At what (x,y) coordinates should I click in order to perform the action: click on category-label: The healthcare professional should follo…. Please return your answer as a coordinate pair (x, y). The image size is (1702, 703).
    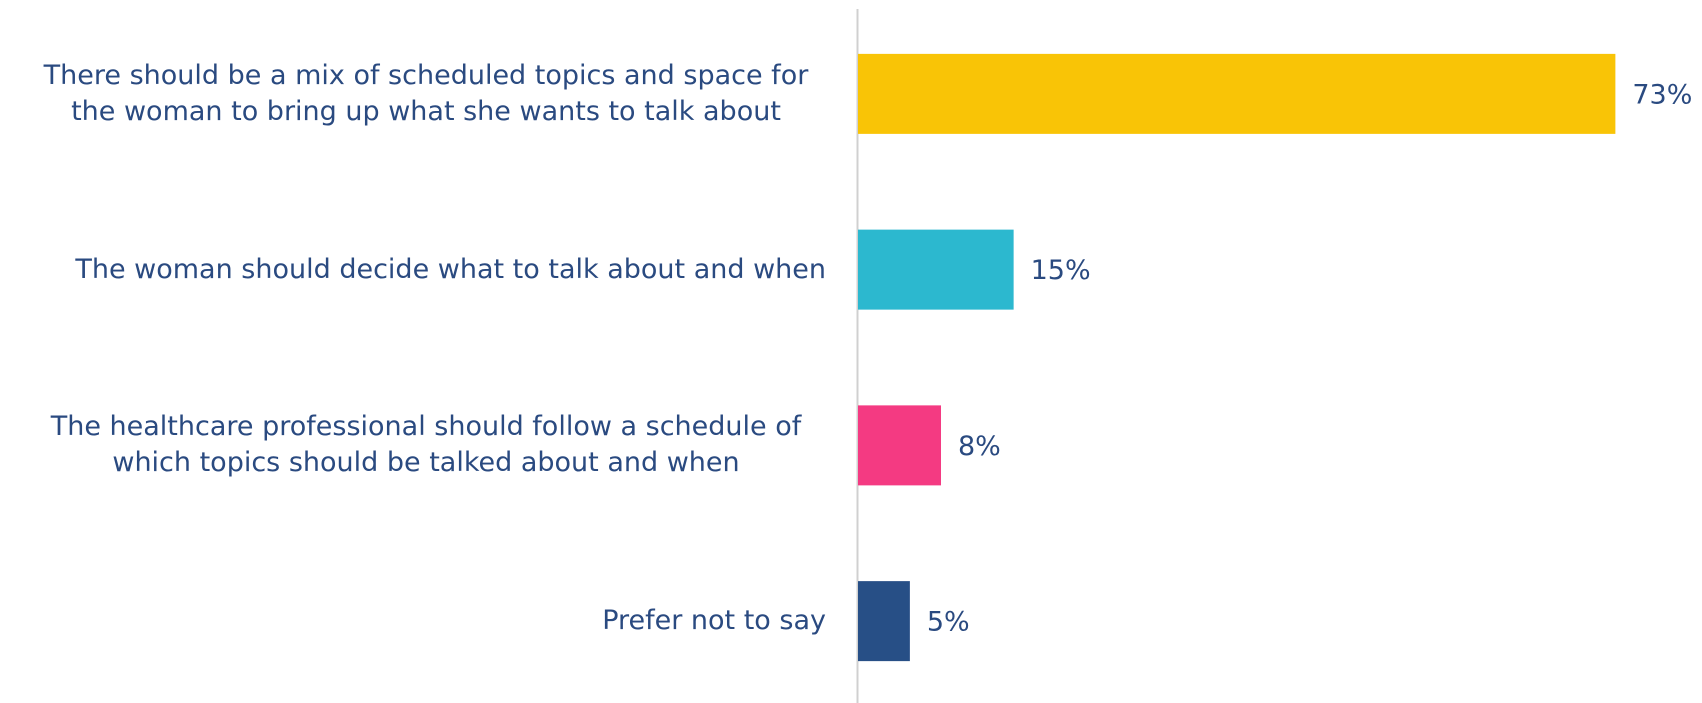
    Looking at the image, I should click on (416, 445).